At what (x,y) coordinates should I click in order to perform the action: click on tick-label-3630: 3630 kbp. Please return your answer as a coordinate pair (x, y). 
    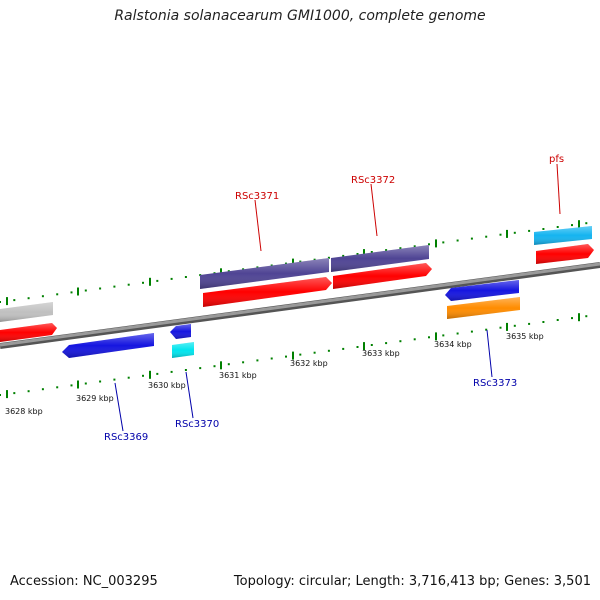
    Looking at the image, I should click on (167, 385).